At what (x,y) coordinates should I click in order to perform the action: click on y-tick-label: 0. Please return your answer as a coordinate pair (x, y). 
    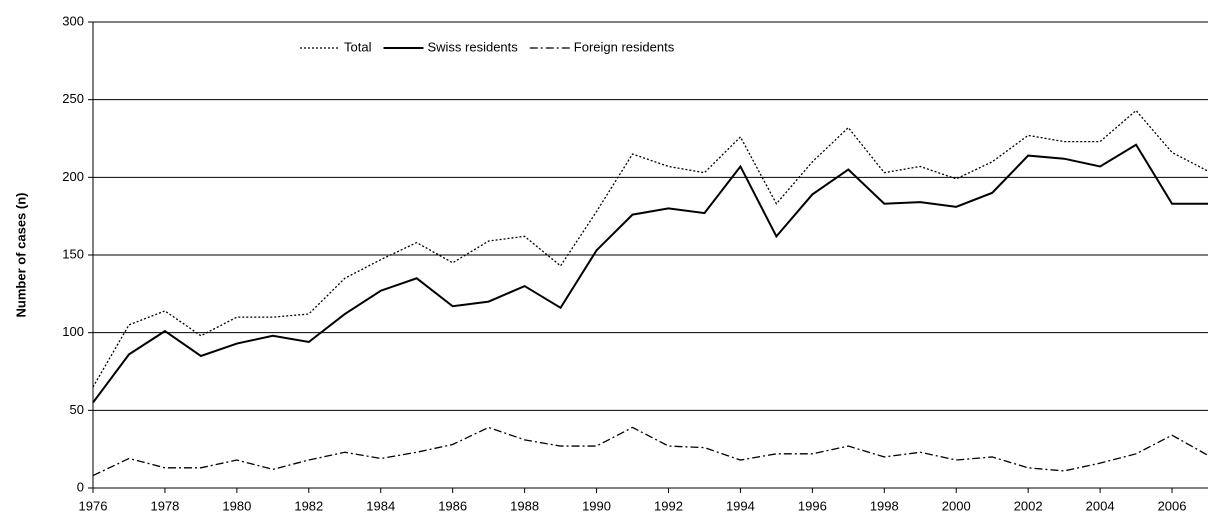
    Looking at the image, I should click on (80, 486).